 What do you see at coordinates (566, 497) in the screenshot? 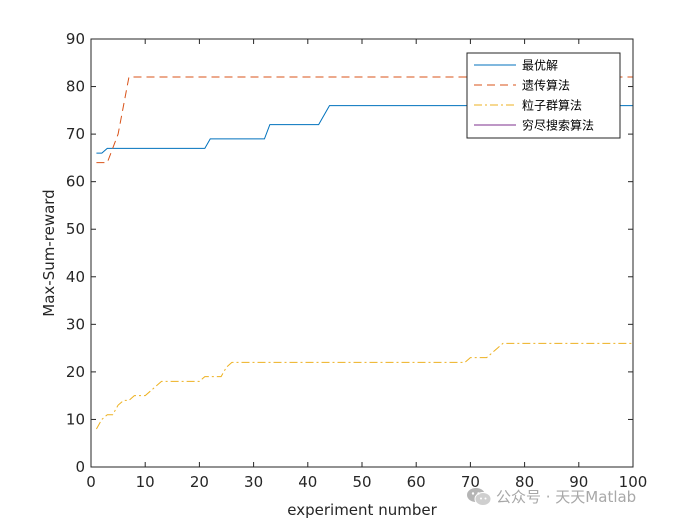
I see `watermark-text: 公众号 · 天天Matlab` at bounding box center [566, 497].